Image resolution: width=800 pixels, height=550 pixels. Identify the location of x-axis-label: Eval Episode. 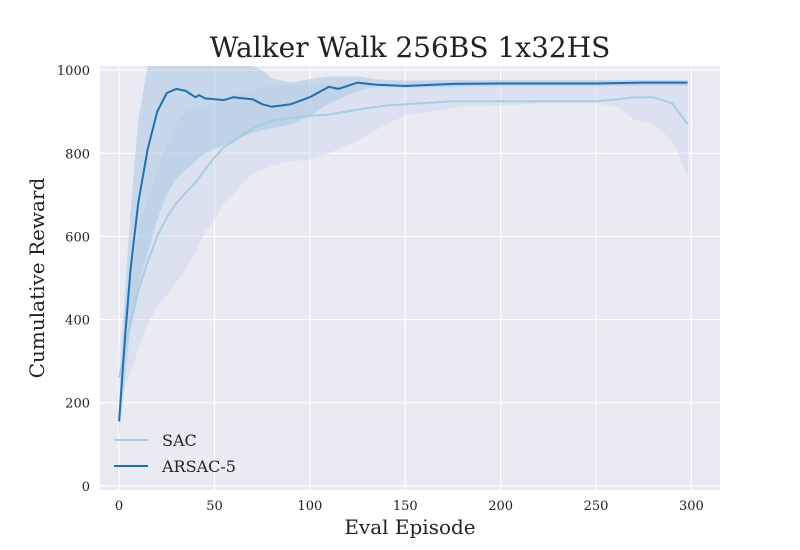
(409, 527).